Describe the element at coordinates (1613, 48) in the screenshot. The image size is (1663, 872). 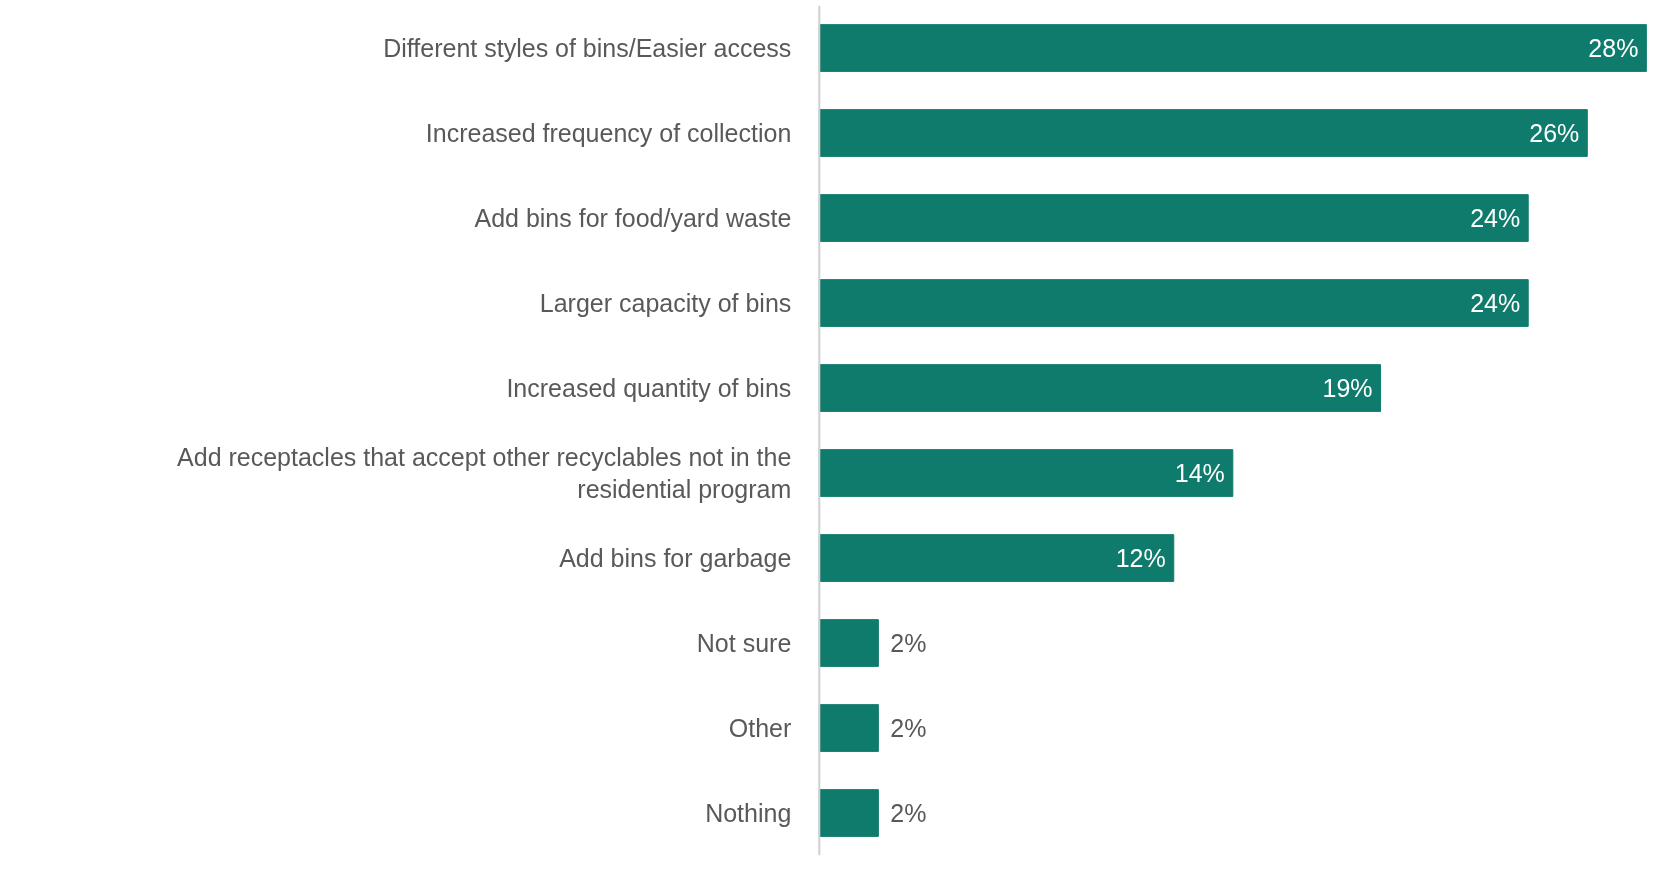
I see `data-label: 28%` at that location.